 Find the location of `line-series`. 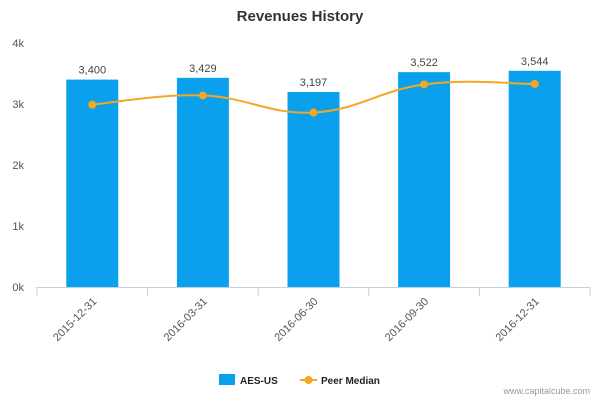

line-series is located at coordinates (313, 98).